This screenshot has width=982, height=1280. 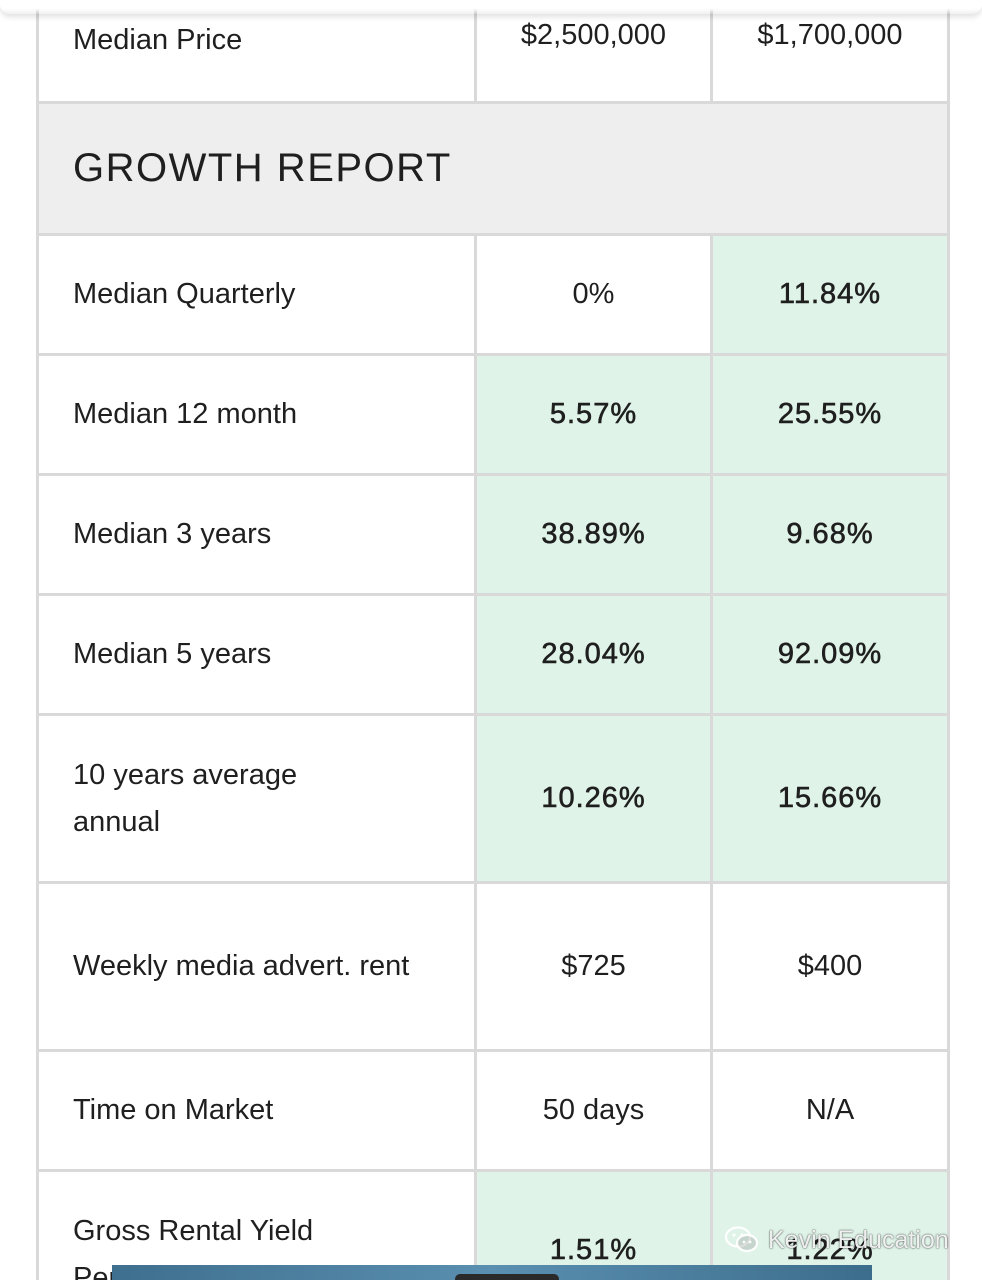 What do you see at coordinates (593, 414) in the screenshot?
I see `row-value-col1: 5.57%` at bounding box center [593, 414].